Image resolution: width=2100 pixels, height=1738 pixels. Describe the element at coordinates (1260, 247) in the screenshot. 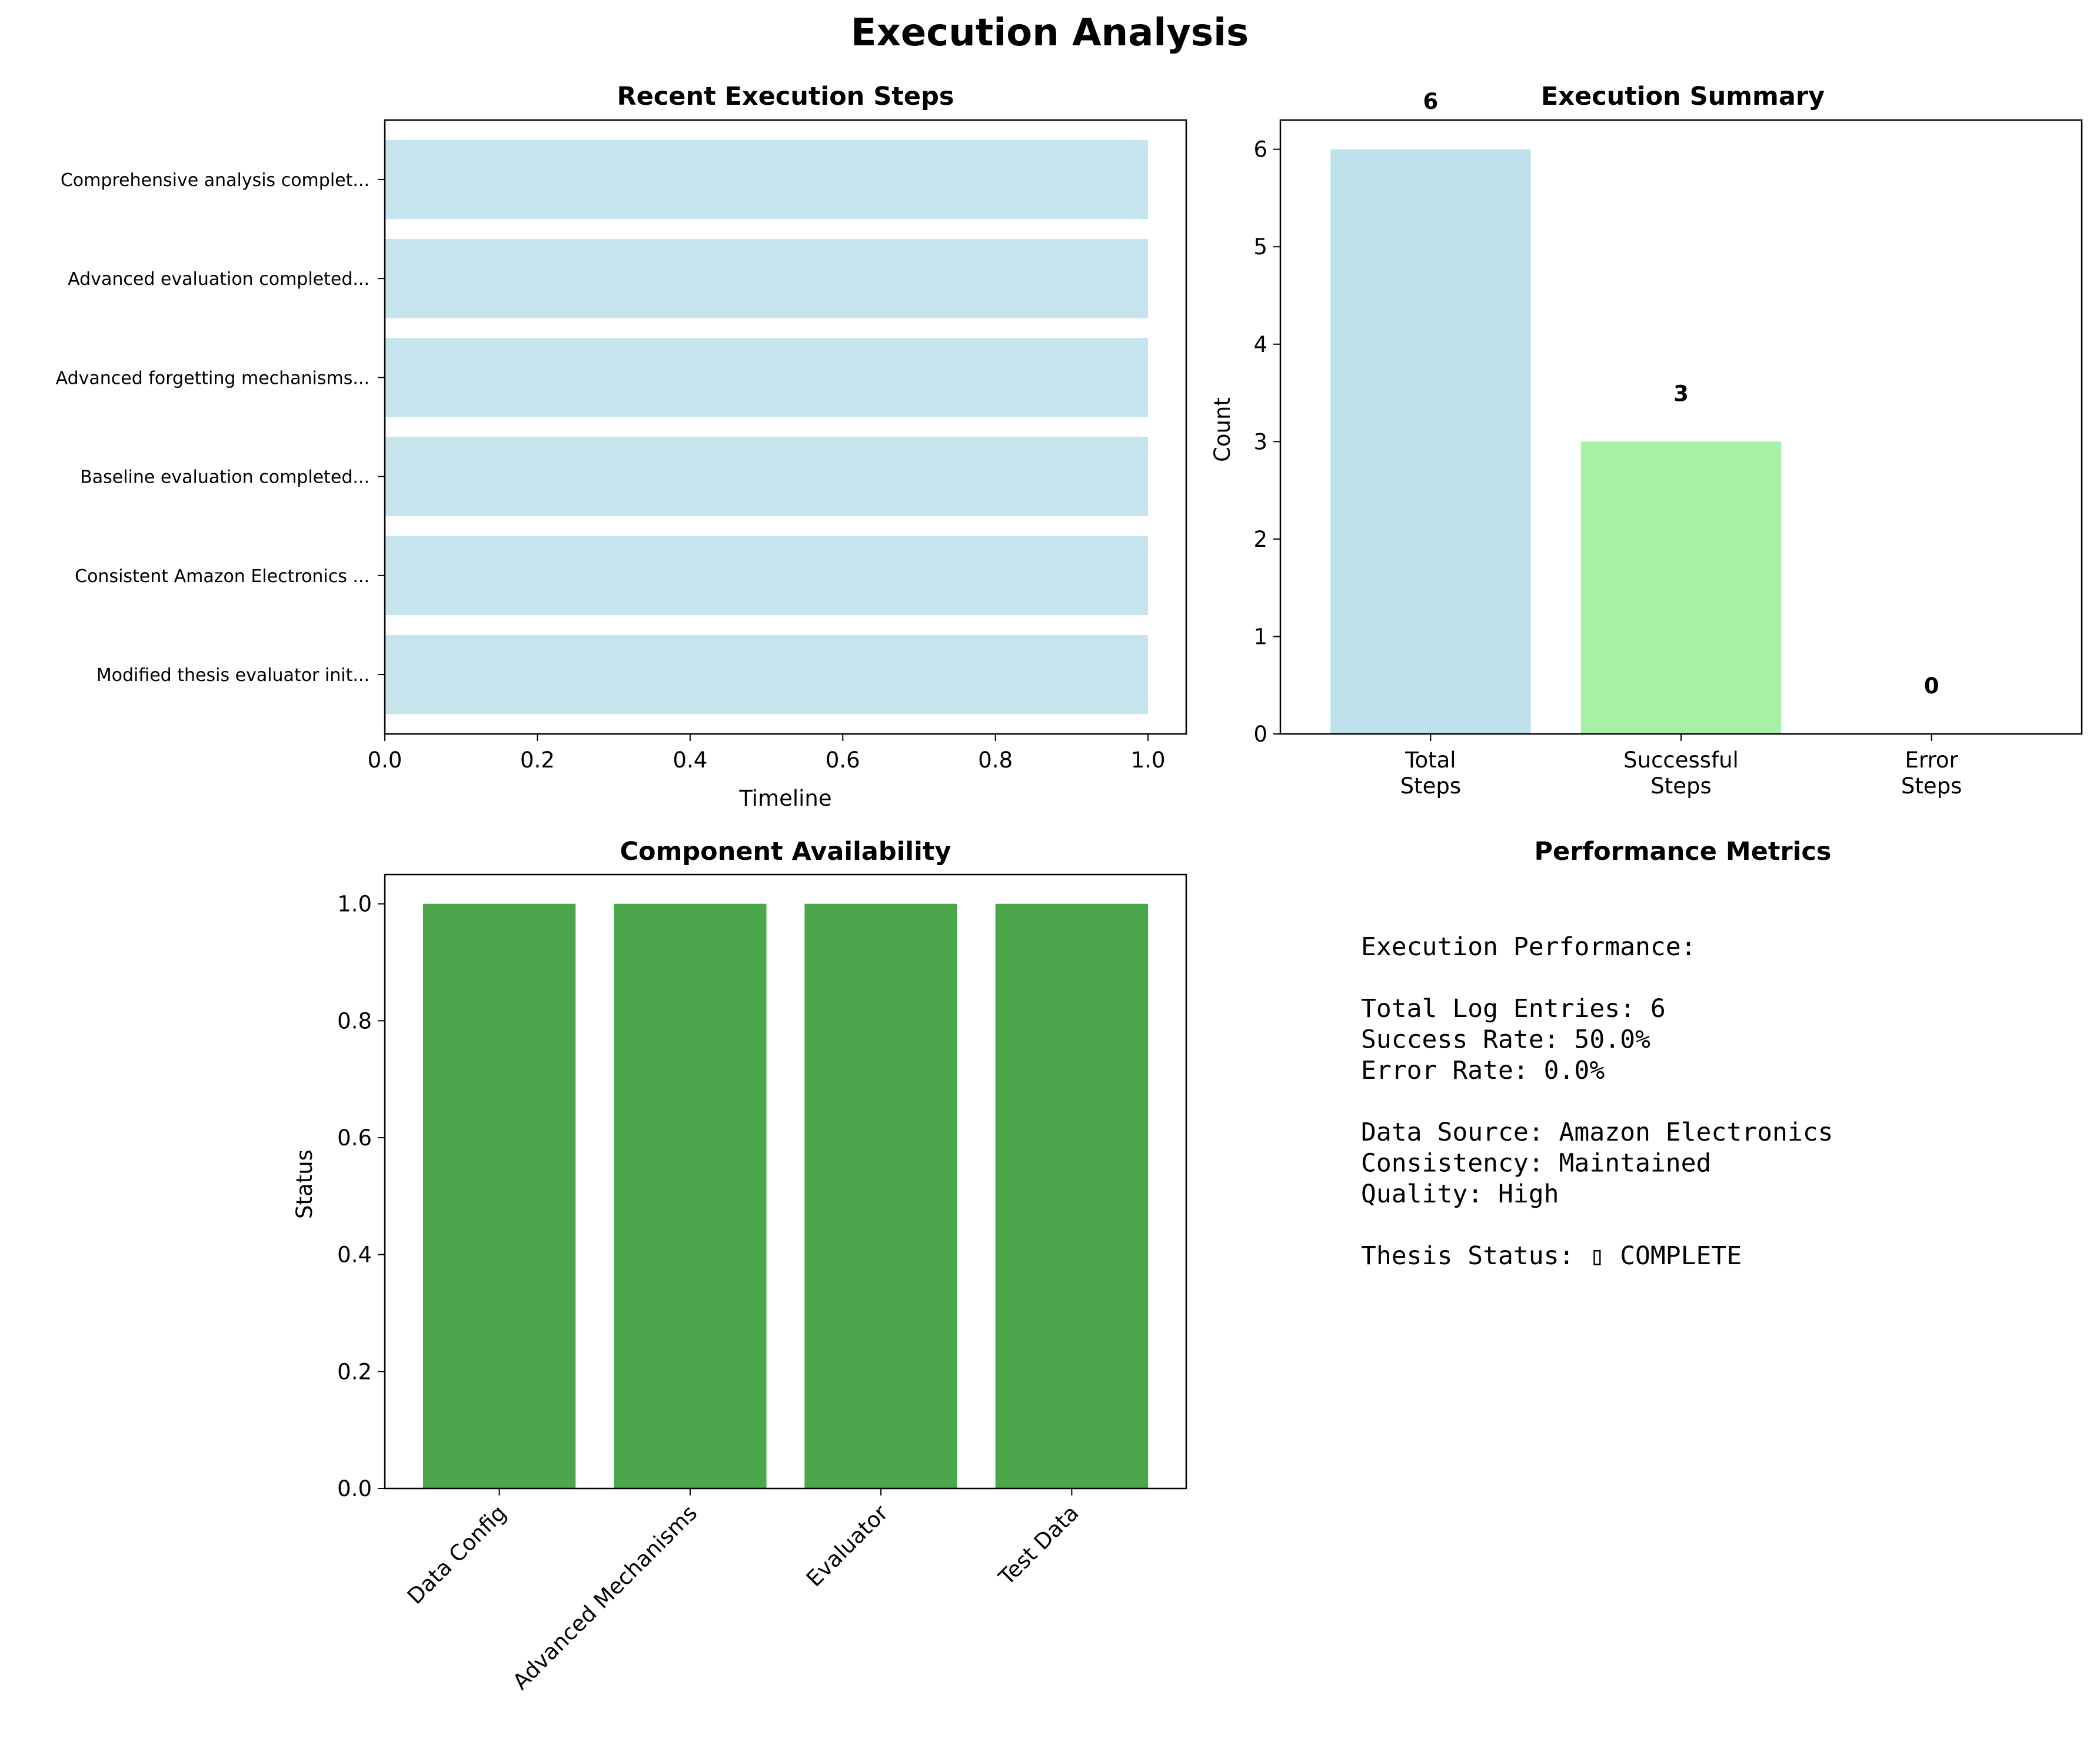

I see `summary-y-tick-label: 5` at that location.